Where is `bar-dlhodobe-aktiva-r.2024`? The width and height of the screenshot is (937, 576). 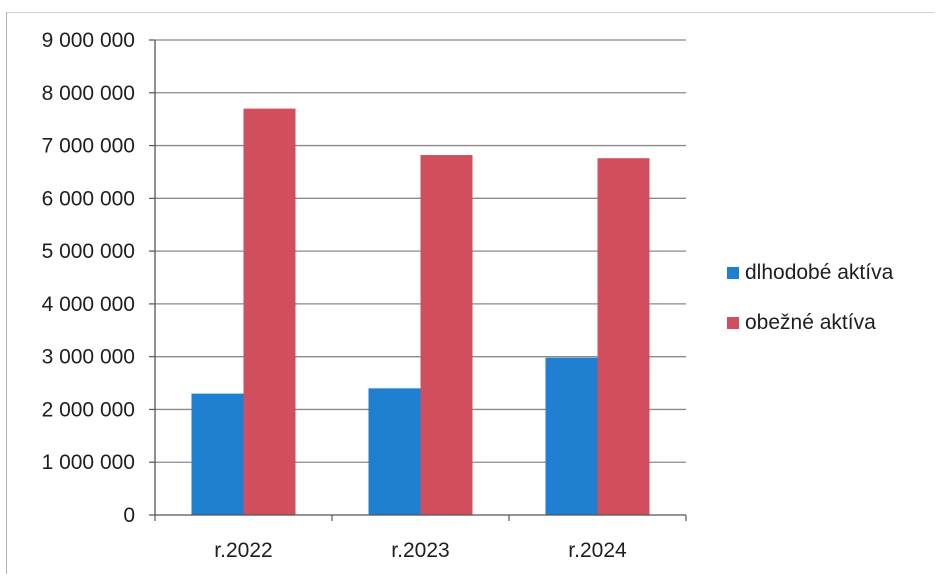
bar-dlhodobe-aktiva-r.2024 is located at coordinates (571, 436).